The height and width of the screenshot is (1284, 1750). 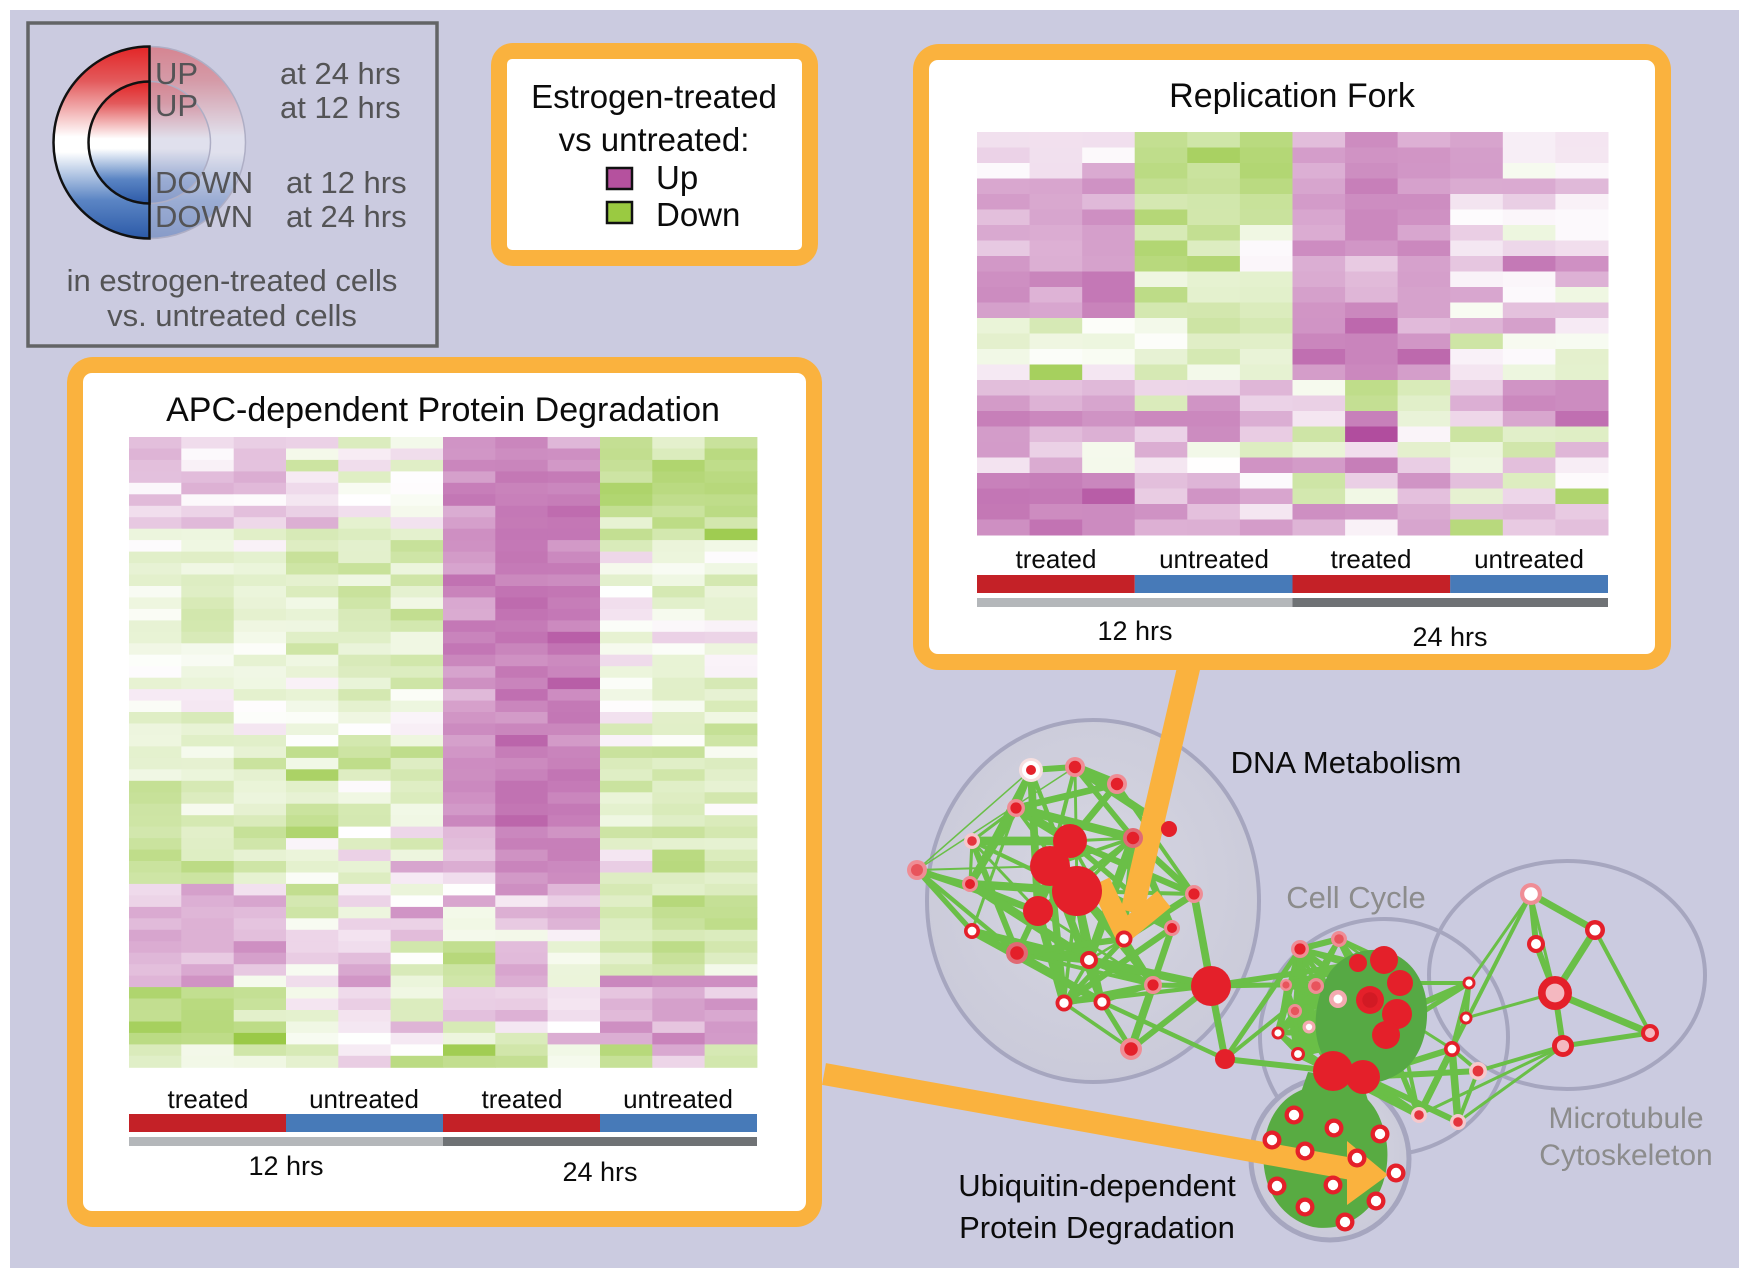 What do you see at coordinates (1625, 1118) in the screenshot?
I see `svg-text: Microtubule` at bounding box center [1625, 1118].